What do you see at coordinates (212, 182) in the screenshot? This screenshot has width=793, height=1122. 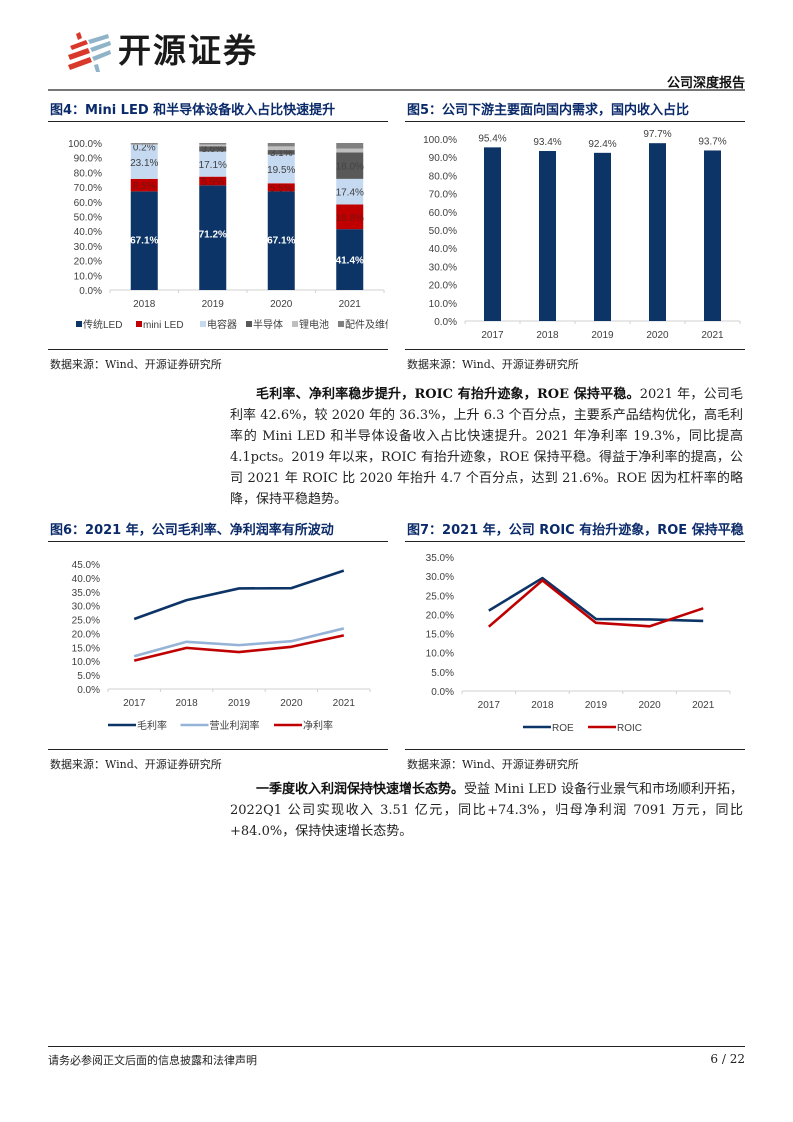 I see `bar-data-label: 5.9%` at bounding box center [212, 182].